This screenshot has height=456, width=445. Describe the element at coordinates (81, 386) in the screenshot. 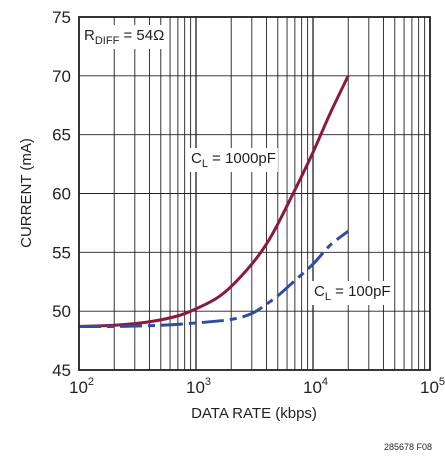

I see `x-tick-label: 10²` at that location.